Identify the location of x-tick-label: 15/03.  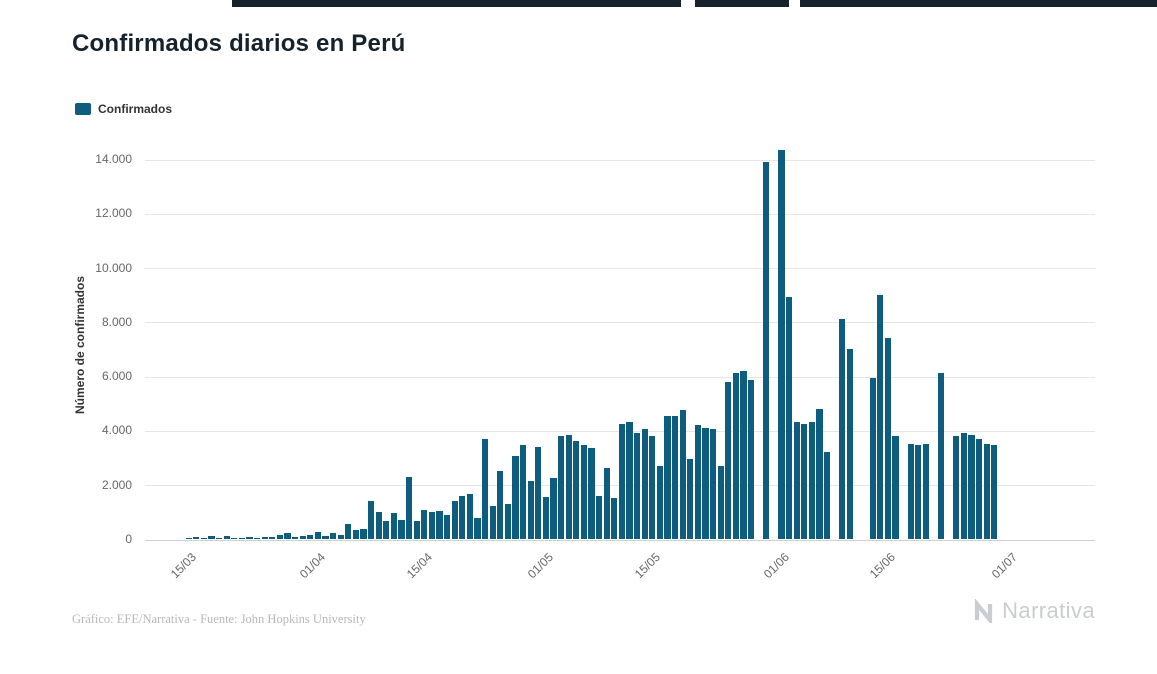
(183, 566).